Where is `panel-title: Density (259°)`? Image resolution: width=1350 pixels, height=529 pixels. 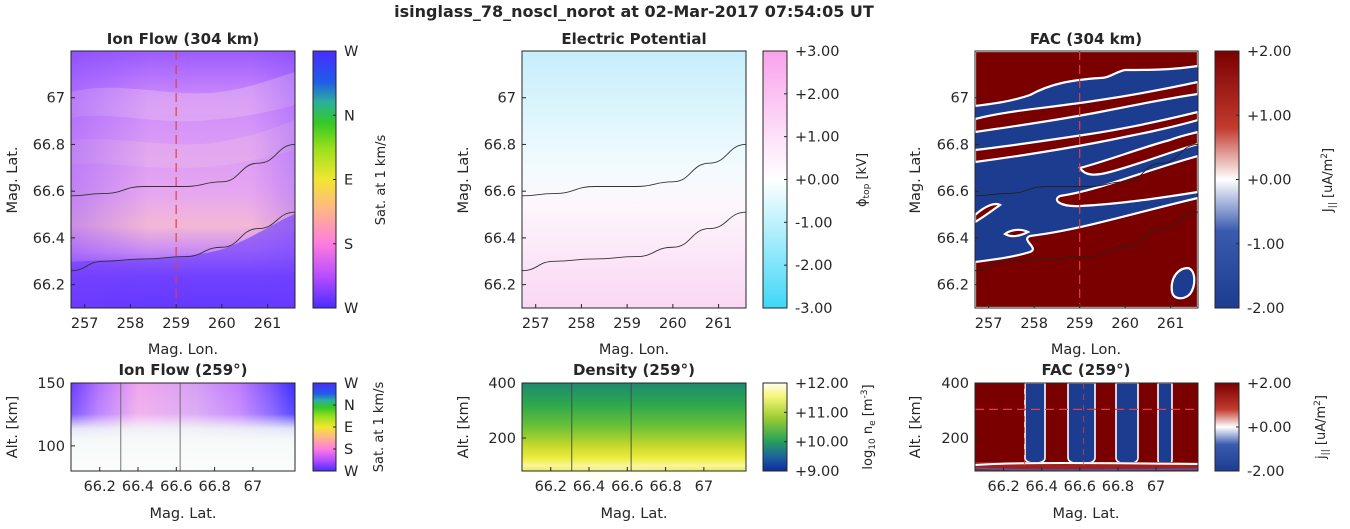 panel-title: Density (259°) is located at coordinates (634, 370).